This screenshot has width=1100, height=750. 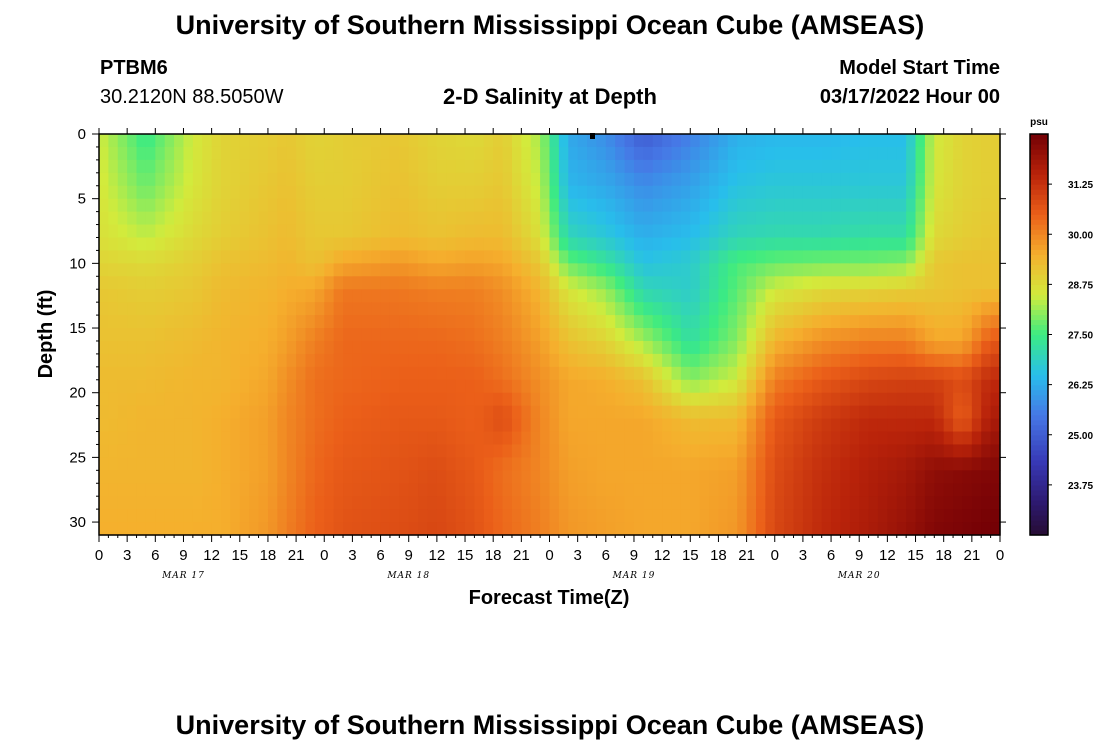 I want to click on x-tick-label: 0, so click(x=1000, y=555).